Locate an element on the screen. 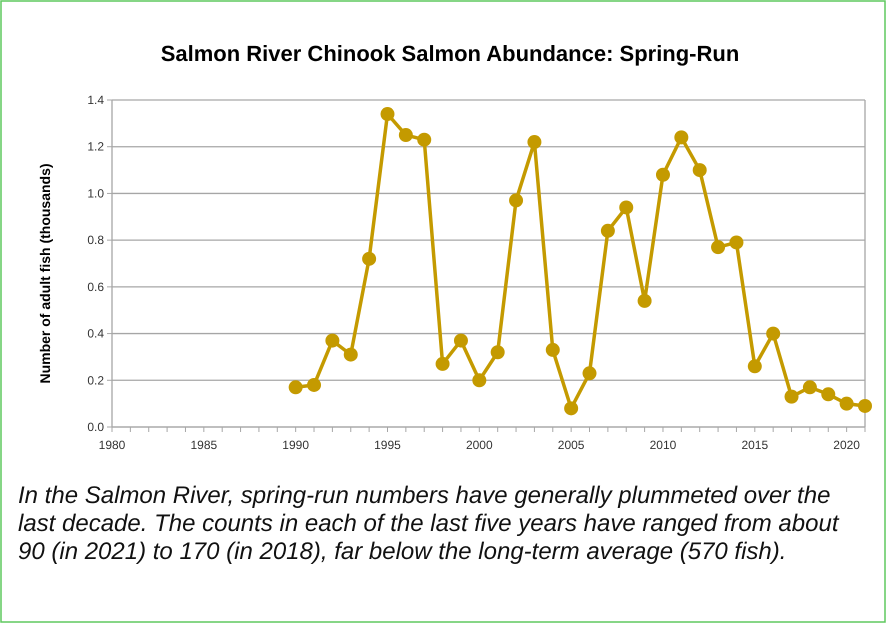 This screenshot has height=623, width=886. x-tick-label: 2010 is located at coordinates (663, 445).